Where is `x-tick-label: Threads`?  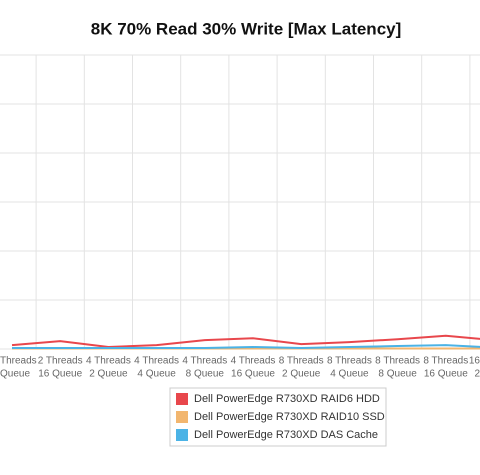
x-tick-label: Threads is located at coordinates (18, 361).